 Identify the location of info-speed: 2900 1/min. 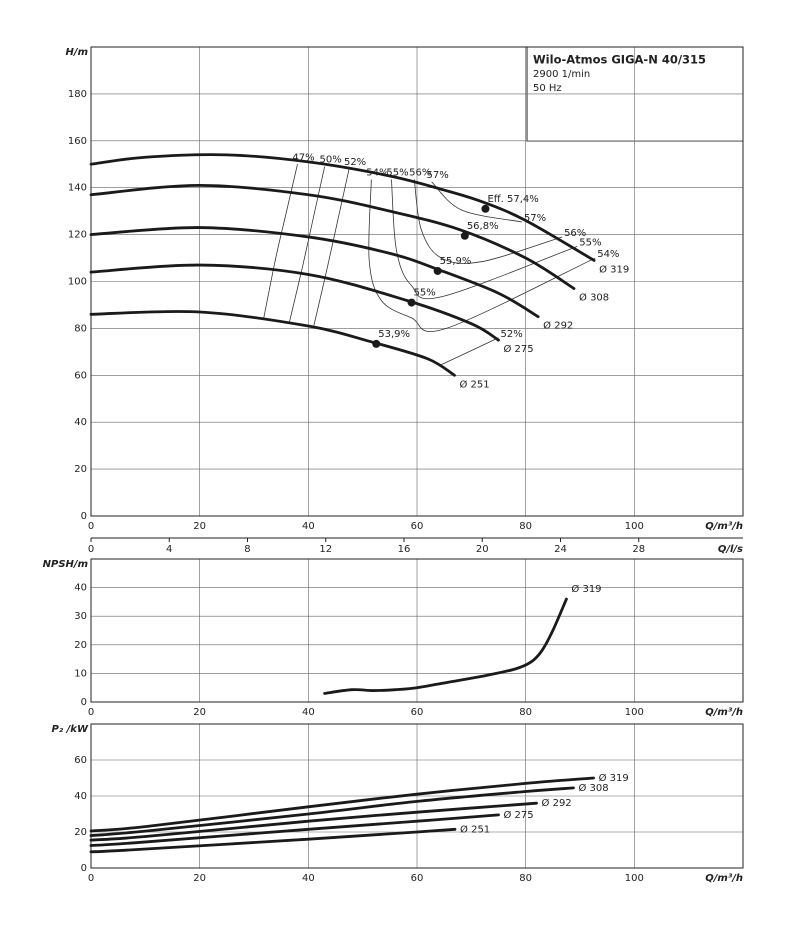
(561, 74).